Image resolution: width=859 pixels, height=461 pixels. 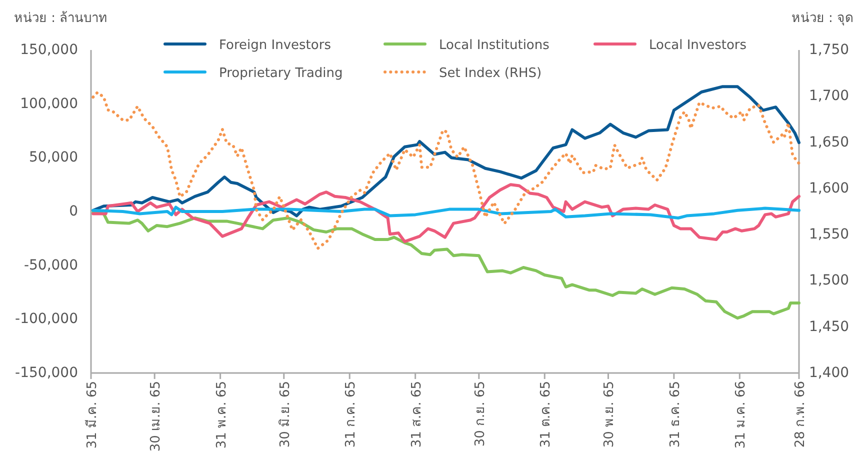 I want to click on x-tick-label: 30 มิ.ย. 65, so click(x=285, y=414).